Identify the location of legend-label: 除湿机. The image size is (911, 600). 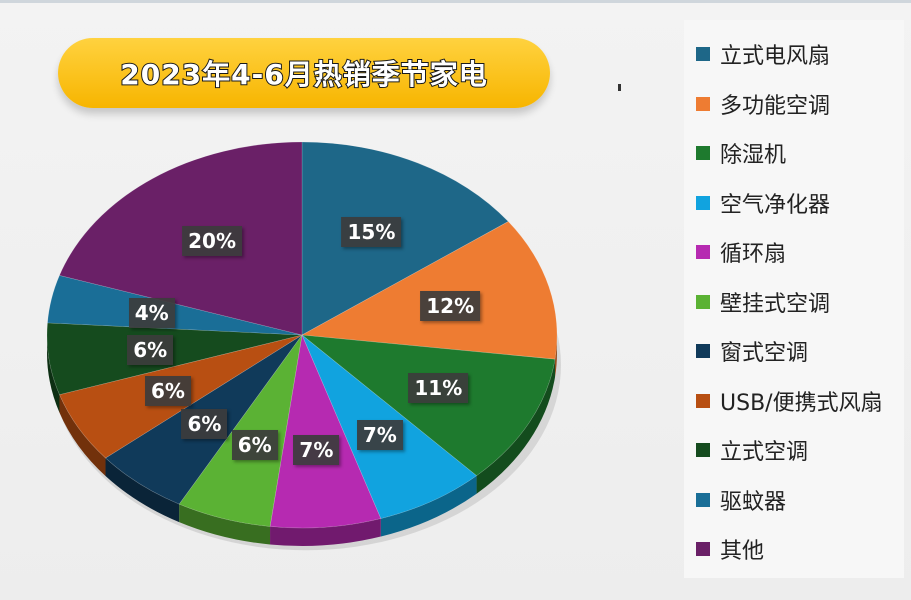
(753, 155).